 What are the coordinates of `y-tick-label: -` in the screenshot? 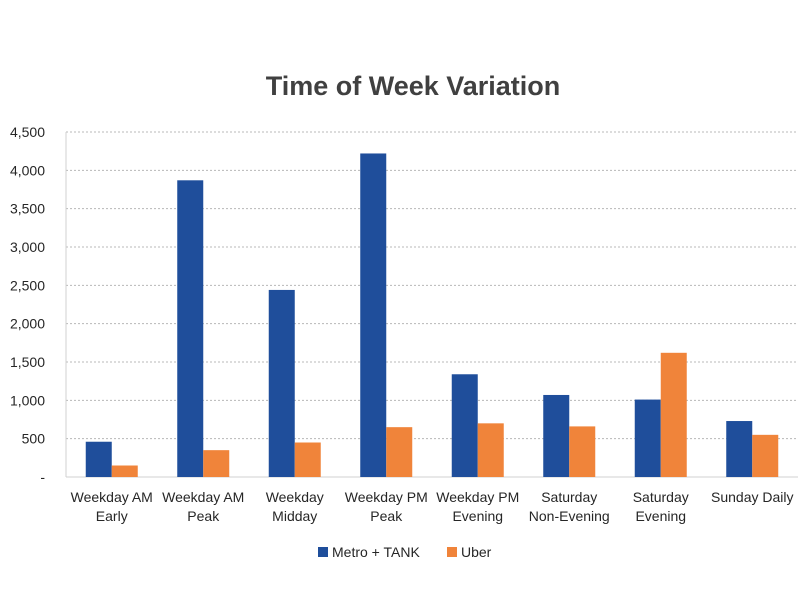 It's located at (42, 477).